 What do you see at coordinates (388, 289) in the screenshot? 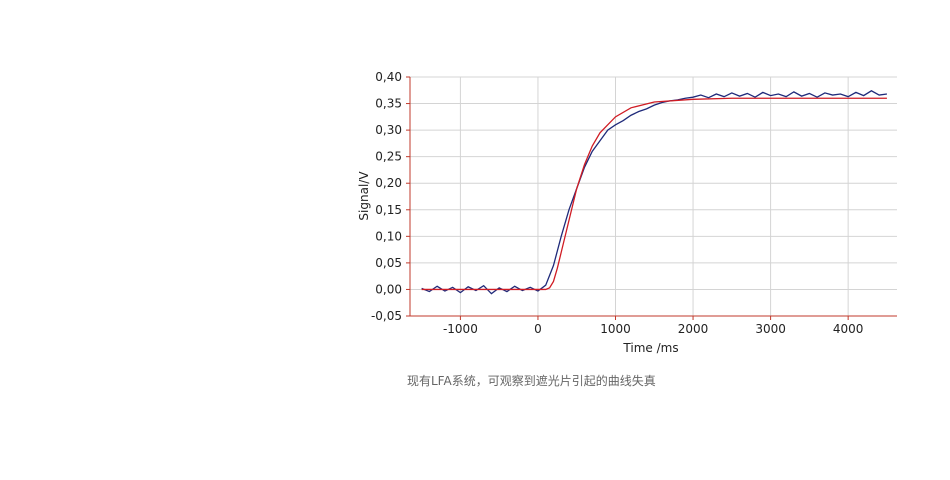
I see `y-tick-label: 0,00` at bounding box center [388, 289].